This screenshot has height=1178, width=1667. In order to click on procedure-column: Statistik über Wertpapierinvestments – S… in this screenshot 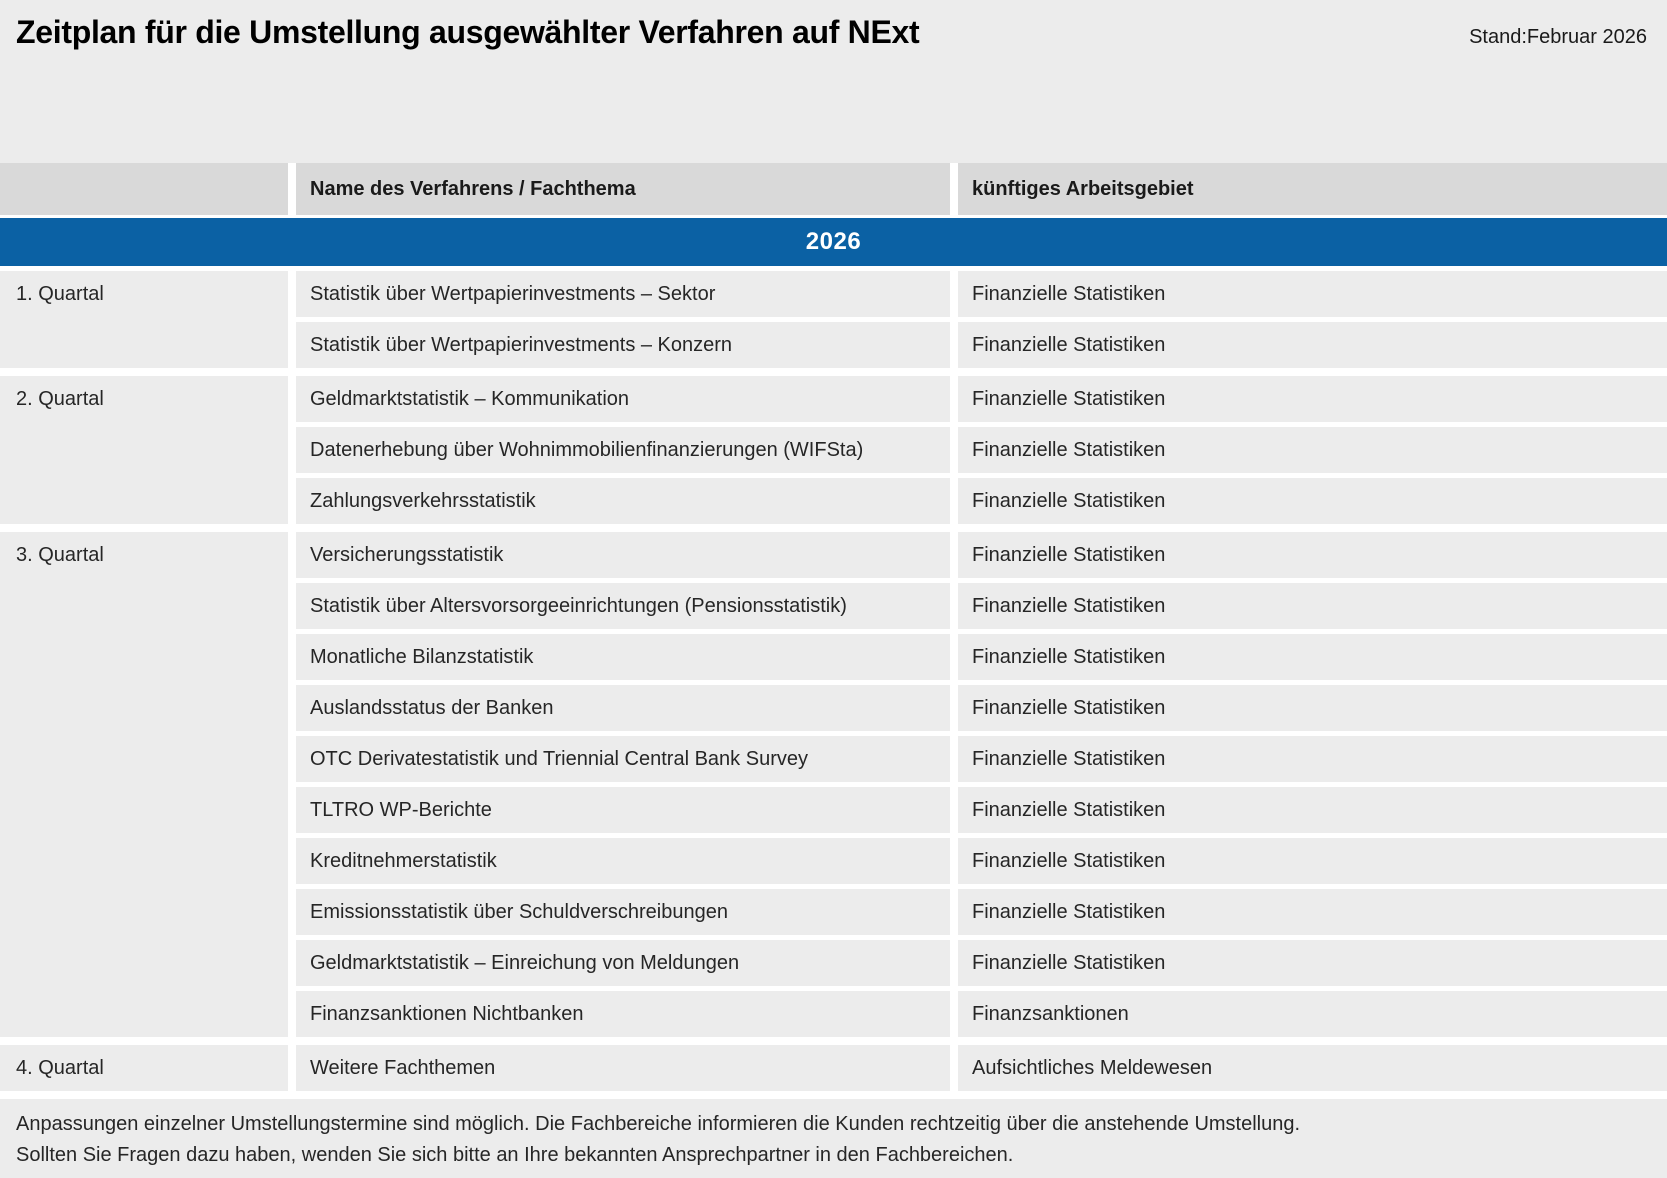, I will do `click(623, 319)`.